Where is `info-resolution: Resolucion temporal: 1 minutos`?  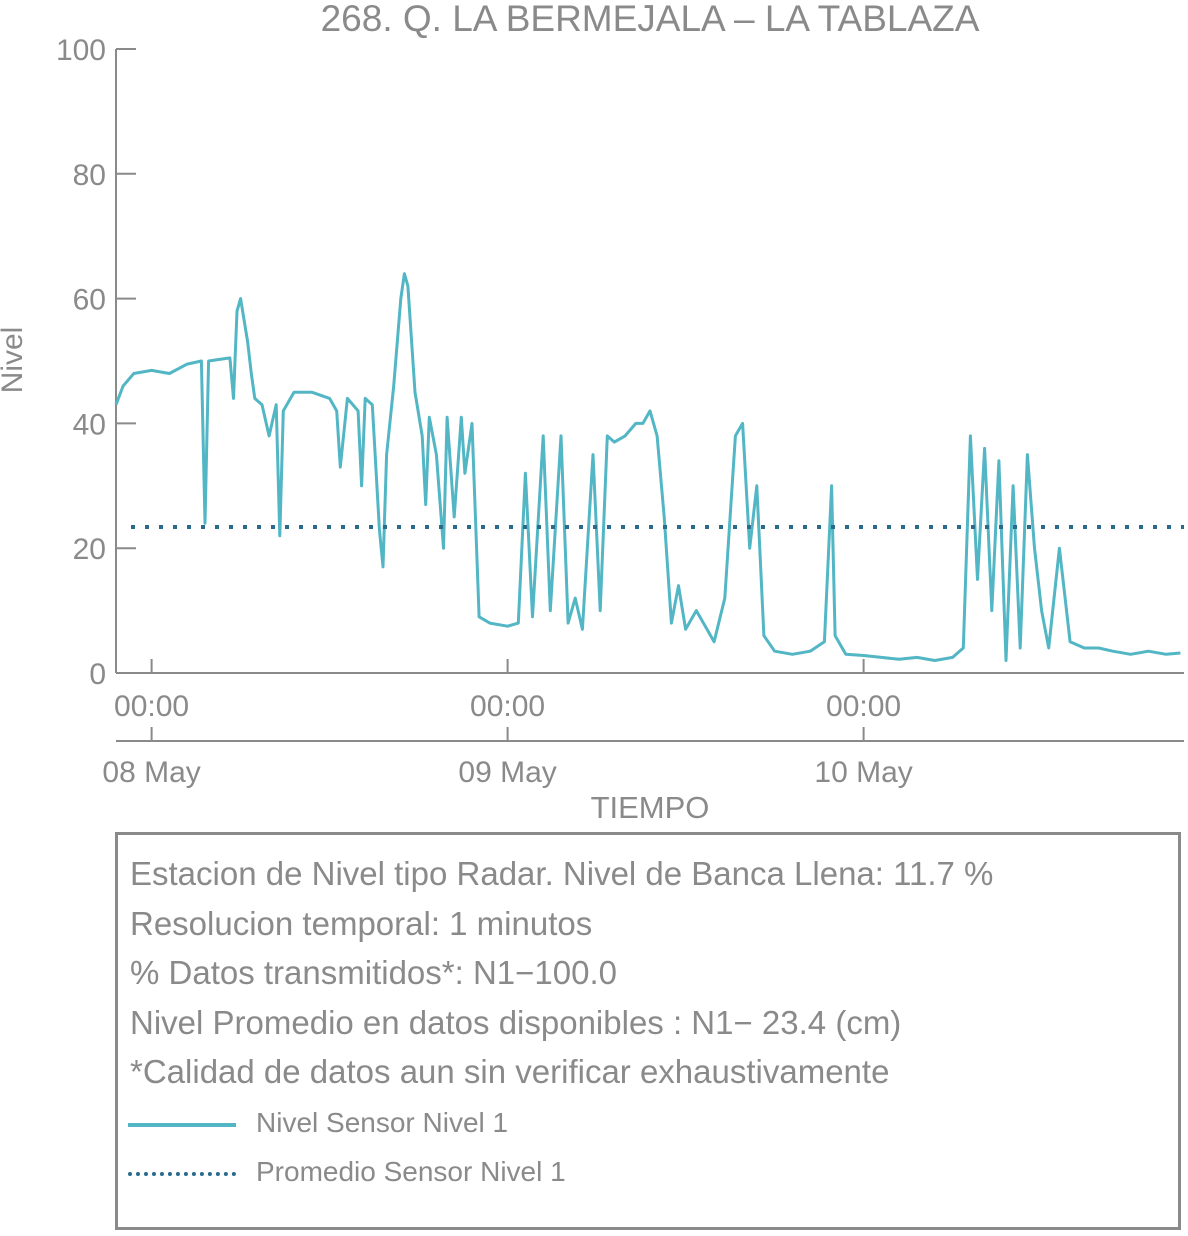 info-resolution: Resolucion temporal: 1 minutos is located at coordinates (361, 923).